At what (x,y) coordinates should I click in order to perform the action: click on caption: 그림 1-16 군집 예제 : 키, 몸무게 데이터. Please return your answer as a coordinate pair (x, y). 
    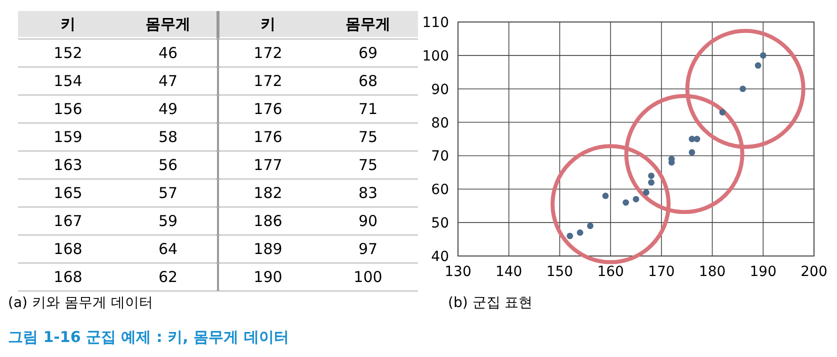
    Looking at the image, I should click on (148, 337).